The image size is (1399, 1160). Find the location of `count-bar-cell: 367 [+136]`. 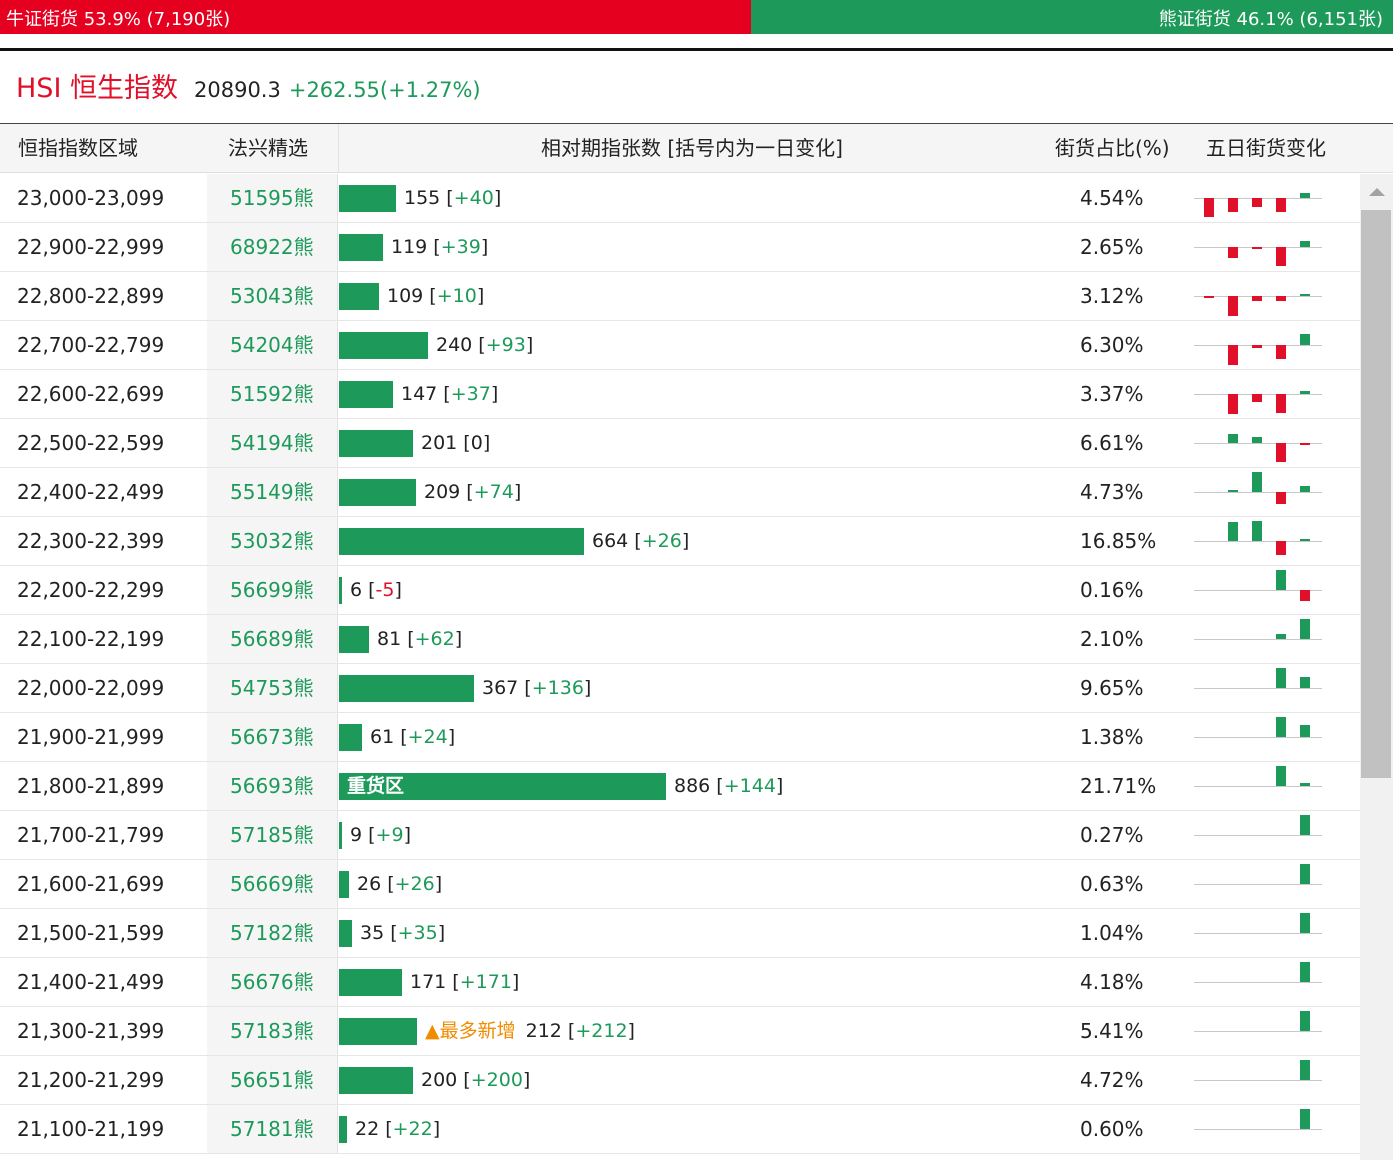

count-bar-cell: 367 [+136] is located at coordinates (697, 688).